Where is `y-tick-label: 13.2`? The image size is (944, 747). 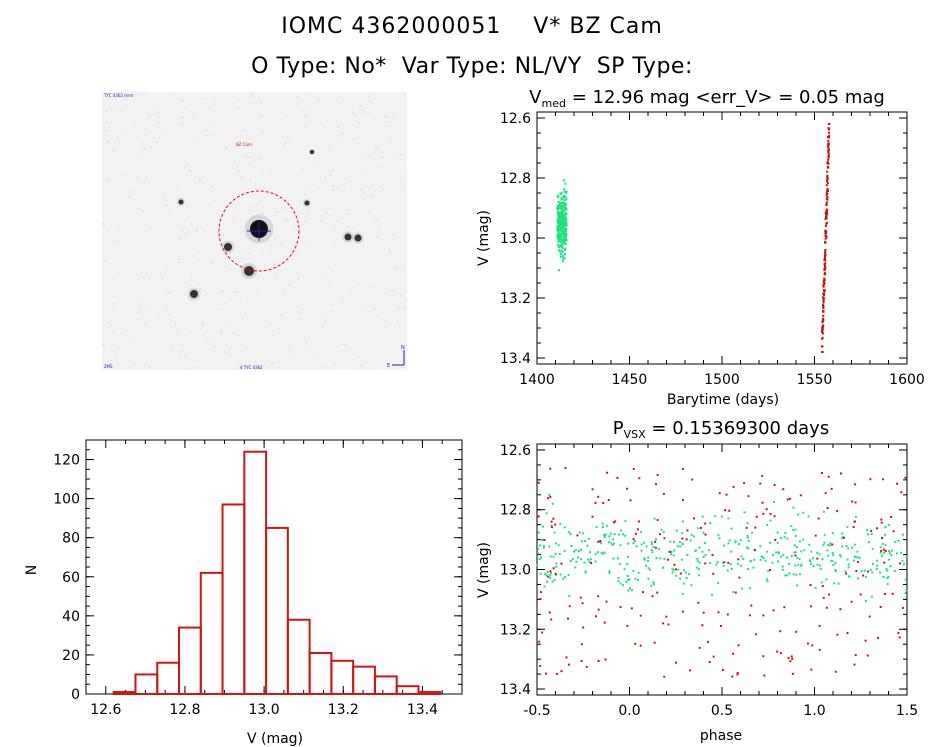 y-tick-label: 13.2 is located at coordinates (515, 299).